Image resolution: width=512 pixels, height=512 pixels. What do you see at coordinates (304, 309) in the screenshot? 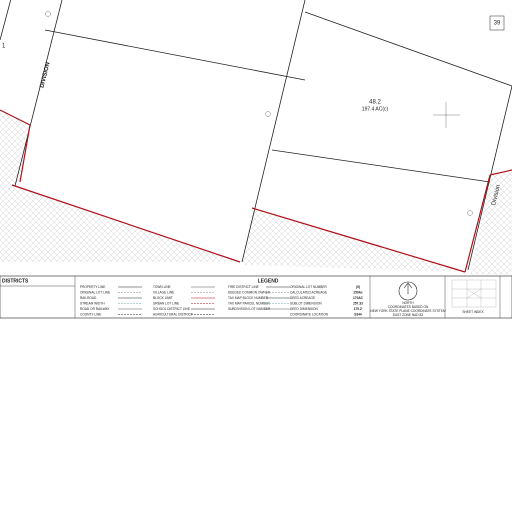
I see `legend-item: DEED DIMENSION` at bounding box center [304, 309].